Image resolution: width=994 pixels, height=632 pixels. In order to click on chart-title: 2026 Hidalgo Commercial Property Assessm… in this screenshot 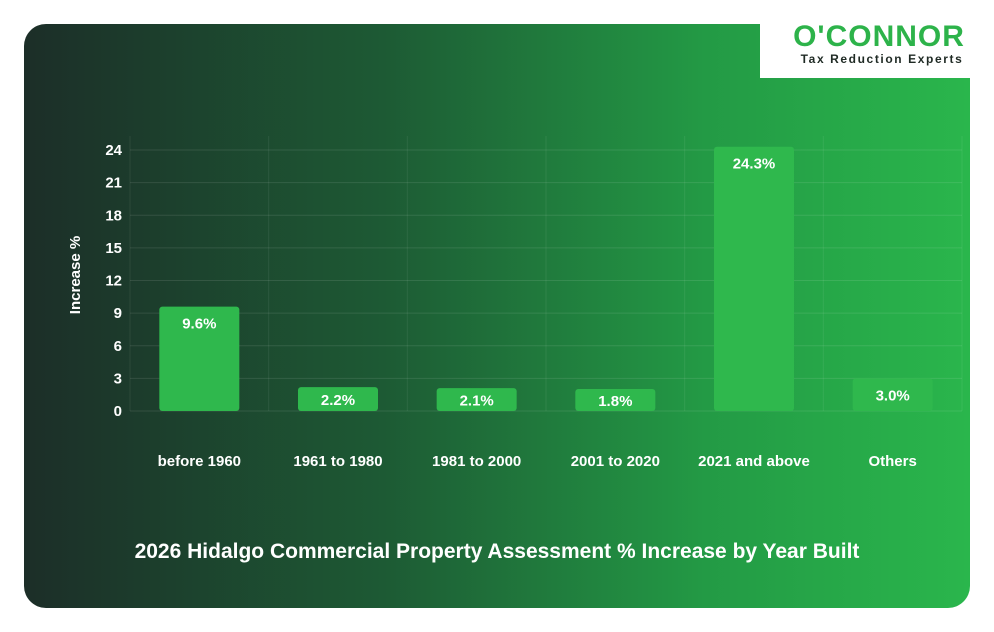, I will do `click(497, 551)`.